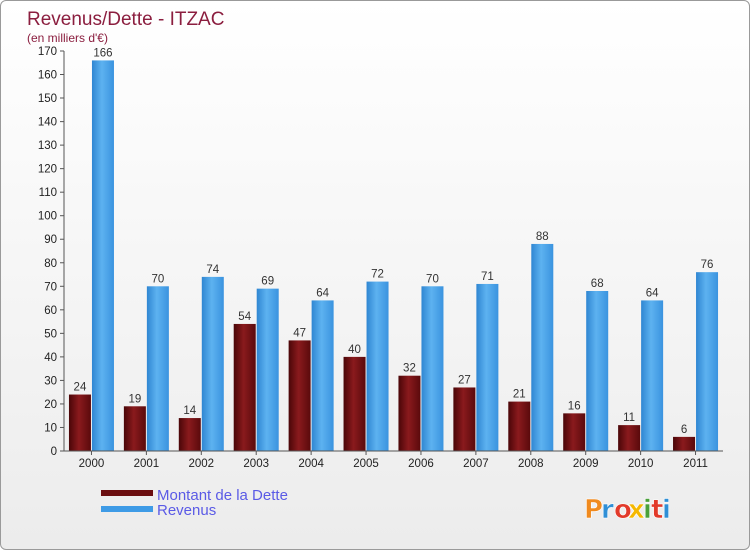  Describe the element at coordinates (684, 430) in the screenshot. I see `data-label: 6` at that location.